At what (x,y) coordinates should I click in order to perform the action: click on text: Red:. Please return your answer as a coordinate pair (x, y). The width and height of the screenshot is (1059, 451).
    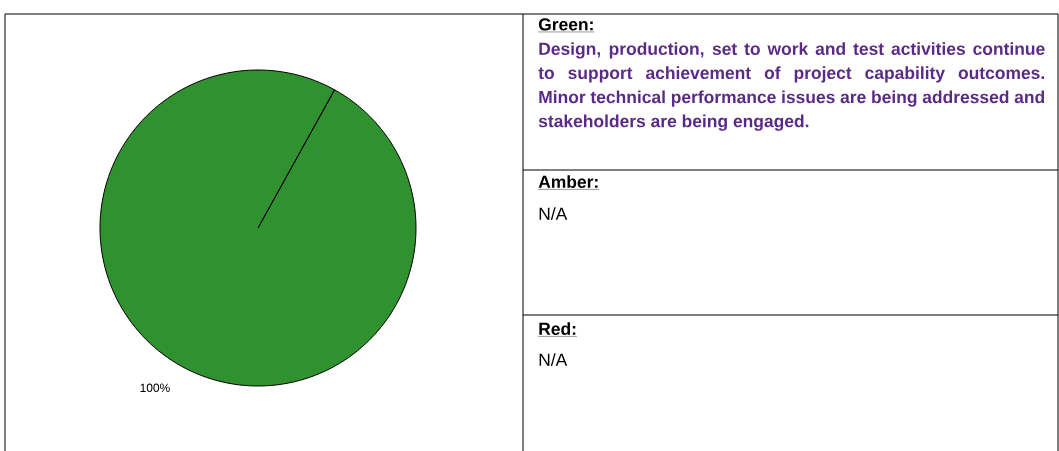
    Looking at the image, I should click on (557, 329).